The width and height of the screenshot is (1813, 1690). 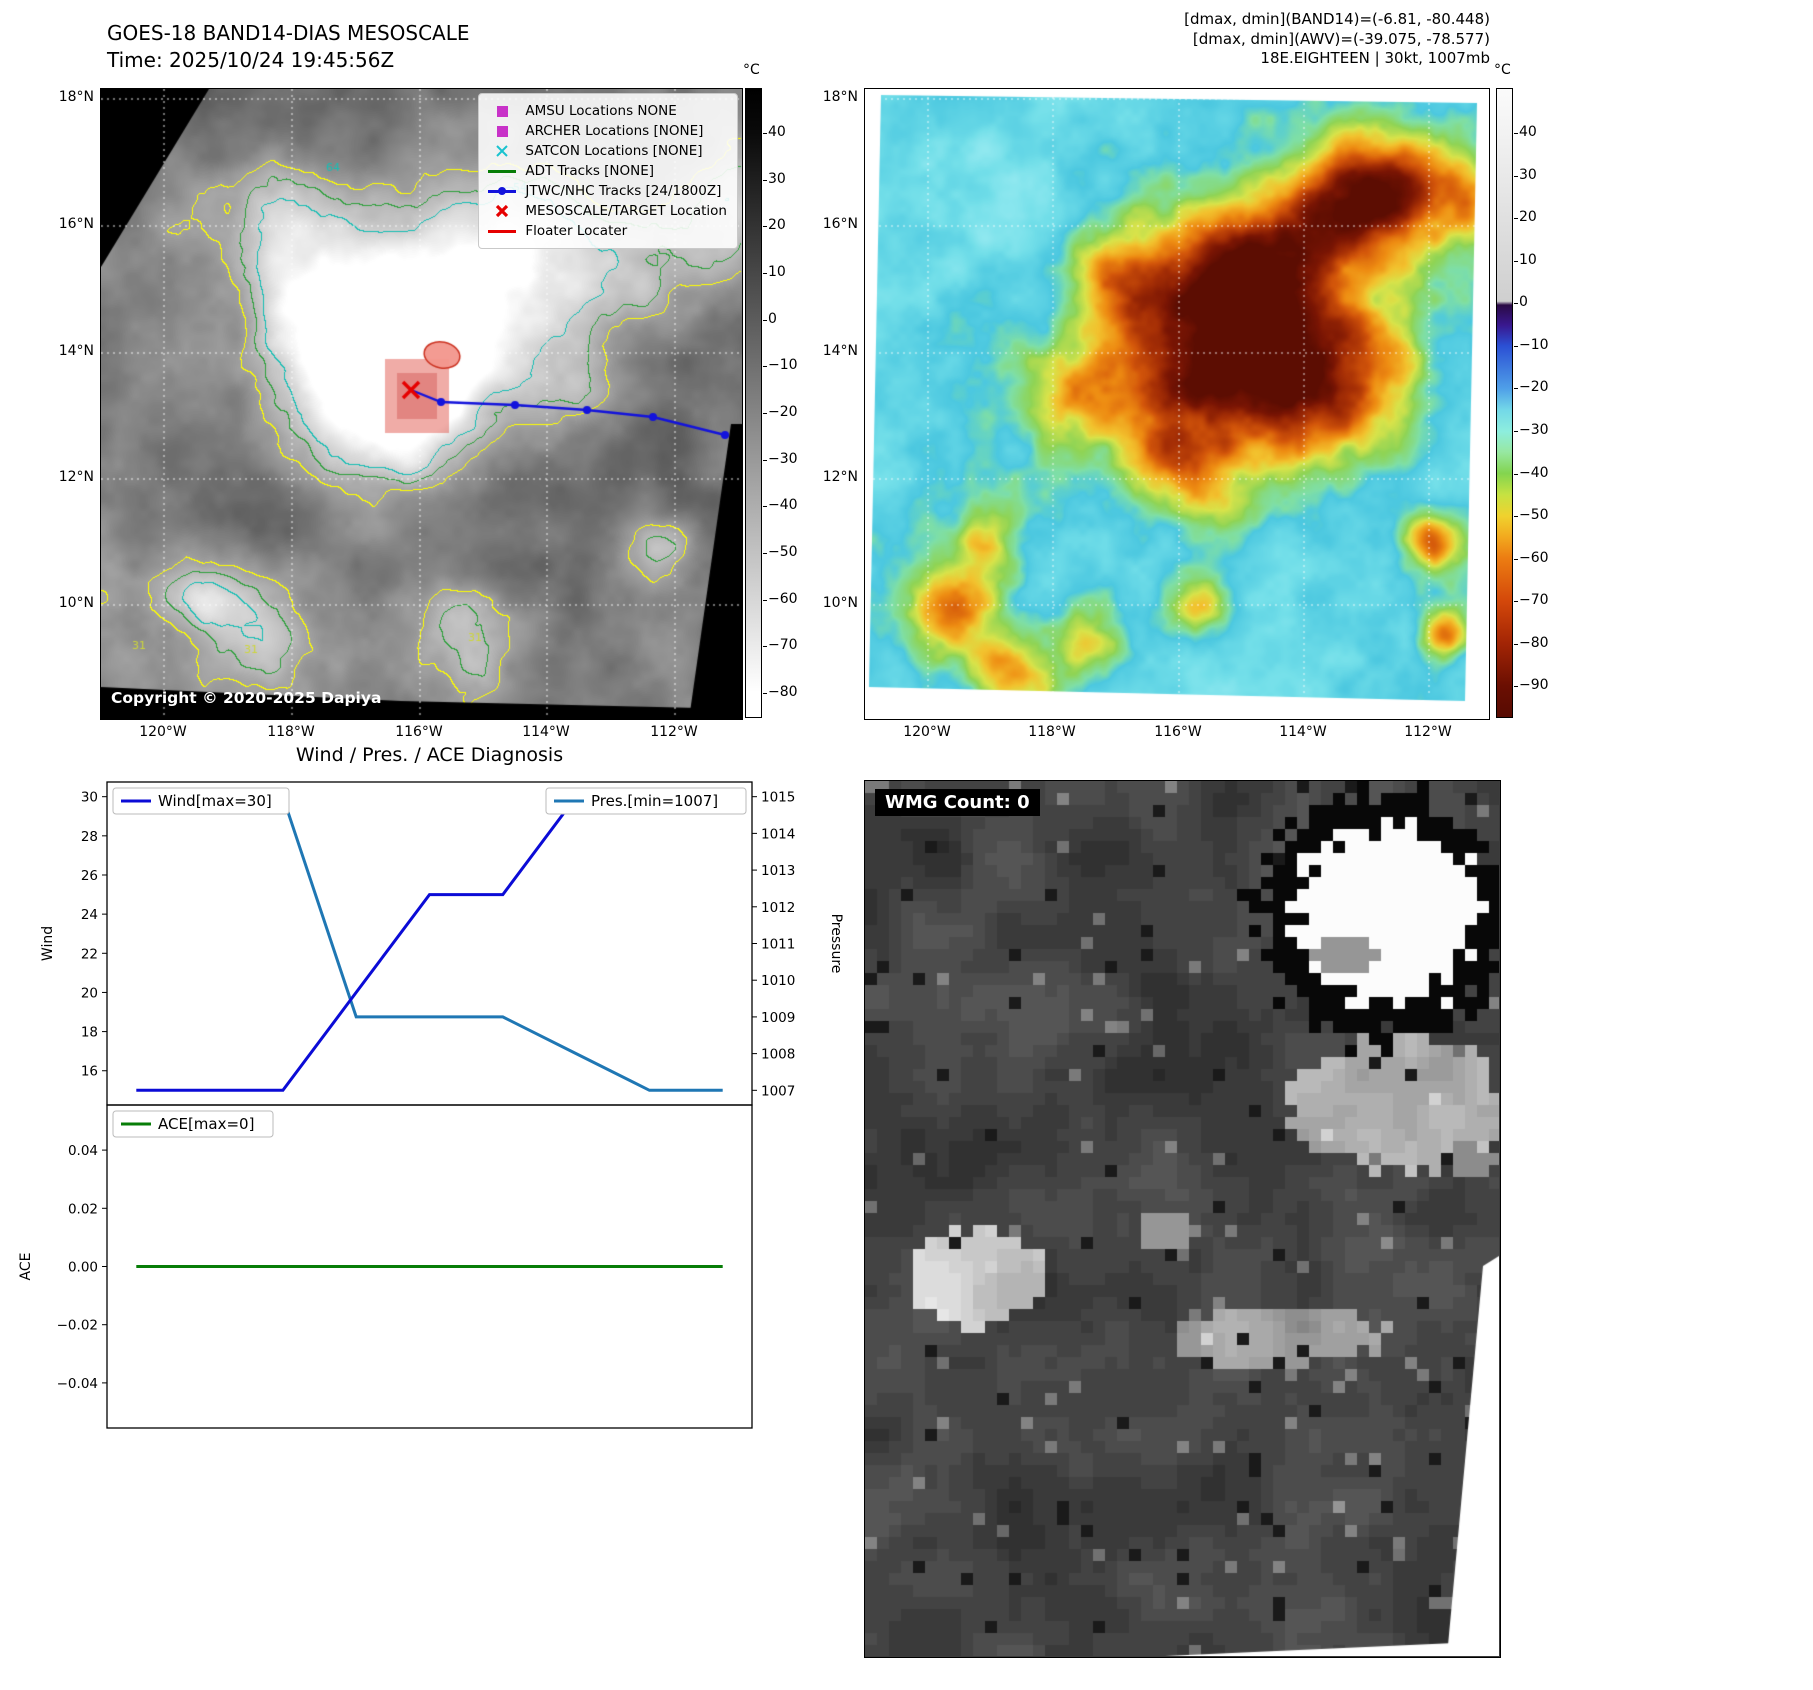 I want to click on colorbar-tick-label: −10, so click(x=783, y=365).